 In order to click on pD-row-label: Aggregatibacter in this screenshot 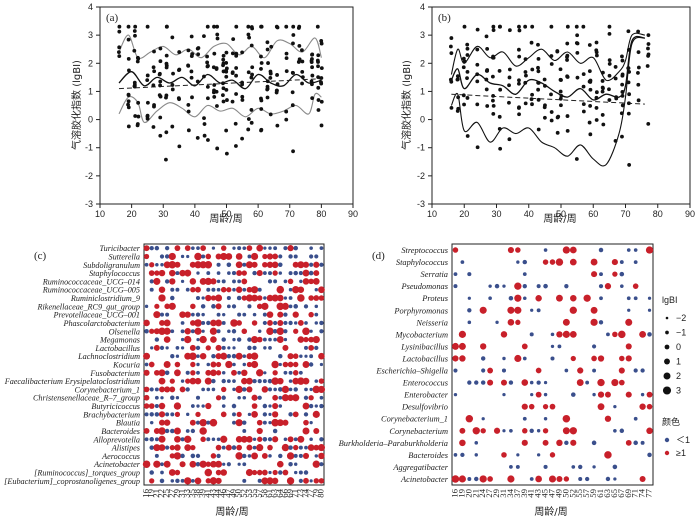, I will do `click(420, 467)`.